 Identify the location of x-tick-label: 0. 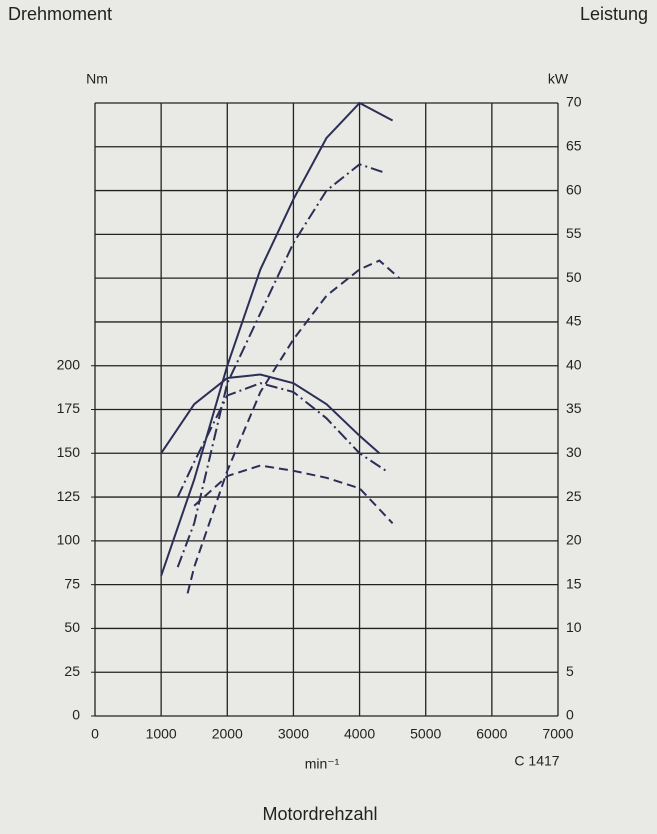
(95, 734).